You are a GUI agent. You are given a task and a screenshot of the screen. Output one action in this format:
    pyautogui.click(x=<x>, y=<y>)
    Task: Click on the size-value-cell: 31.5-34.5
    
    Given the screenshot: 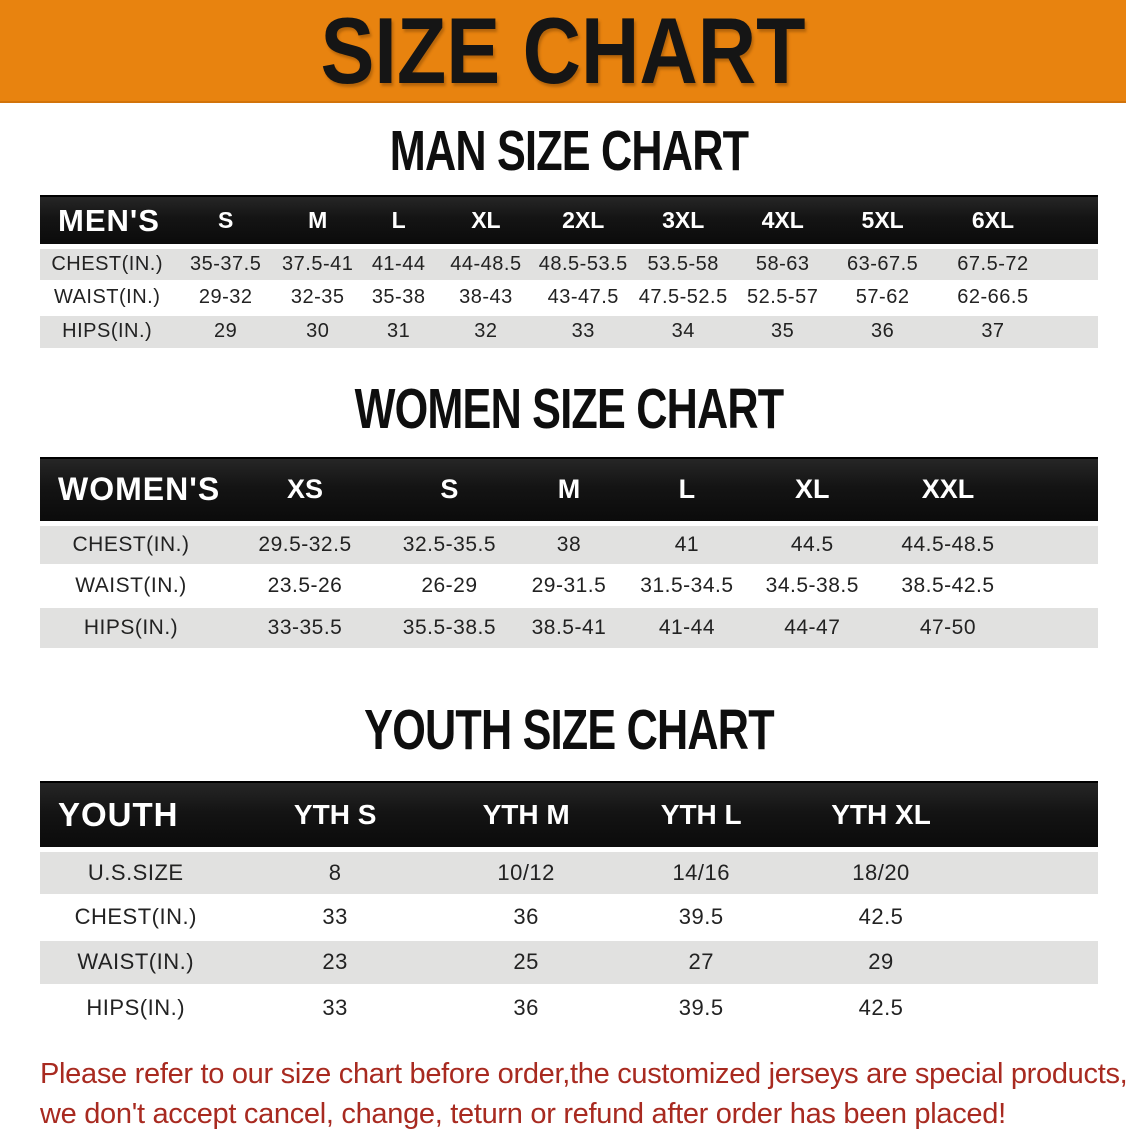 What is the action you would take?
    pyautogui.click(x=687, y=586)
    